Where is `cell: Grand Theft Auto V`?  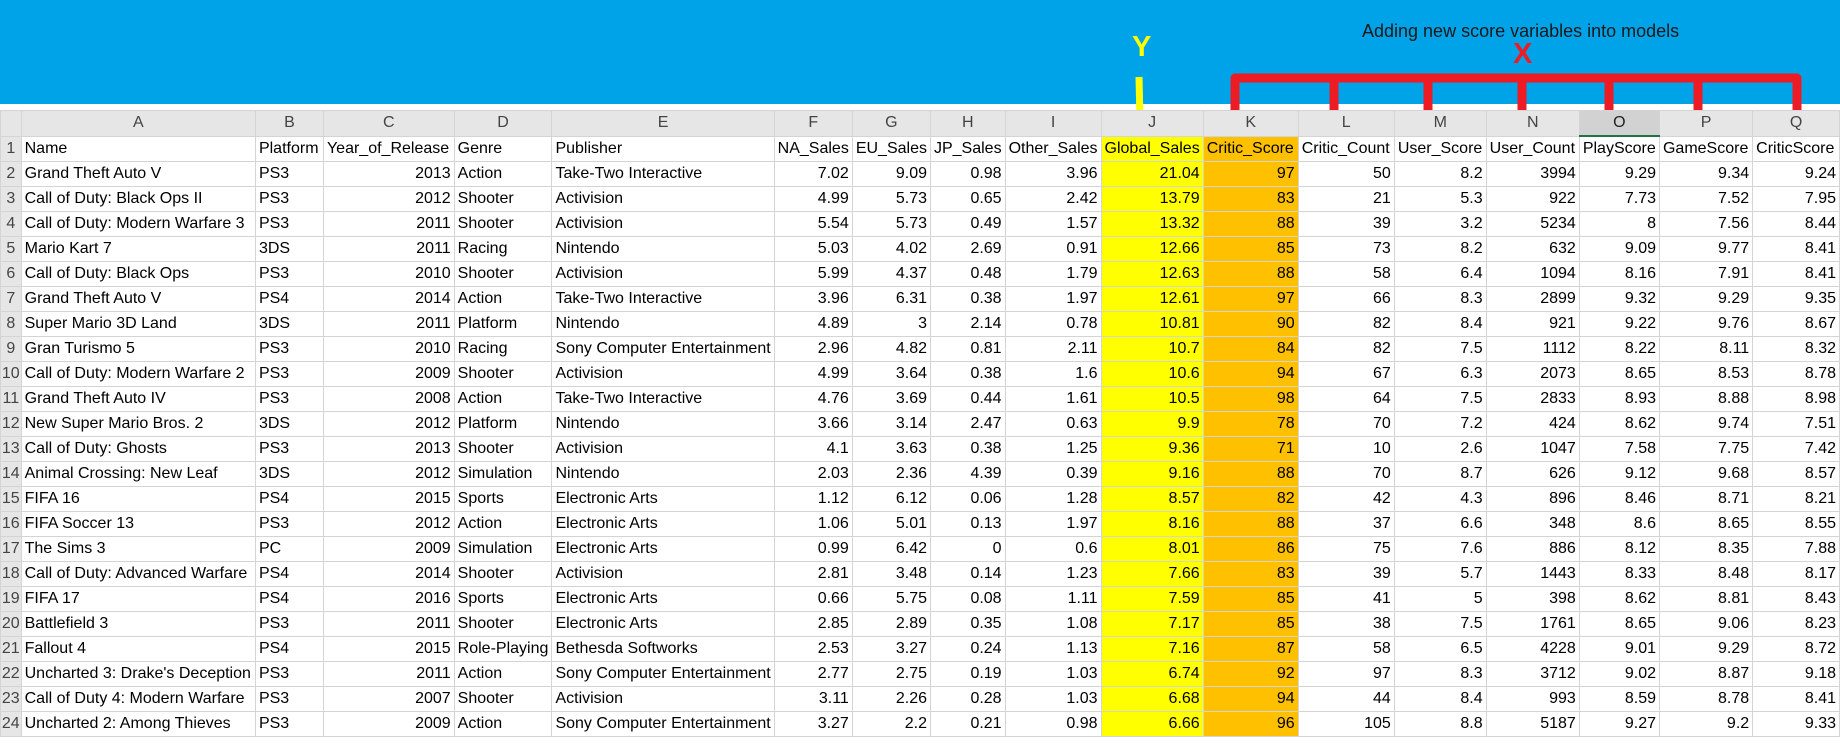 cell: Grand Theft Auto V is located at coordinates (138, 174).